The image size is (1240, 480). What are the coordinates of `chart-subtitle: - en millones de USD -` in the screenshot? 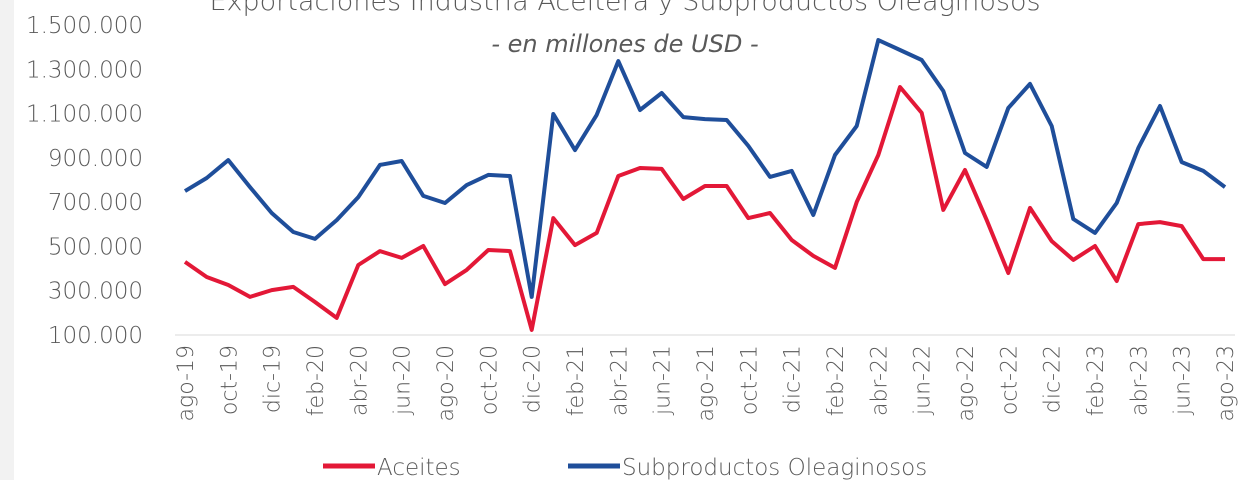 It's located at (624, 44).